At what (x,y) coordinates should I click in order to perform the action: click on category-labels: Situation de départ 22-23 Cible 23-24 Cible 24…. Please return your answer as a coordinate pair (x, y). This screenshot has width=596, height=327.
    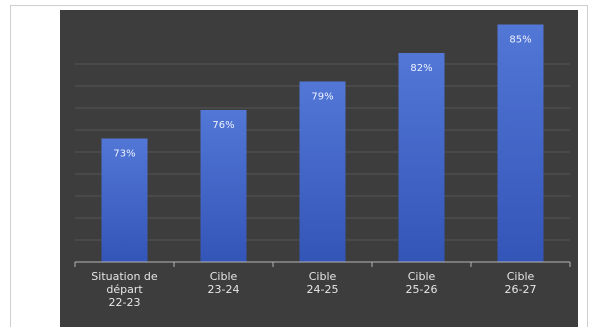
    Looking at the image, I should click on (313, 289).